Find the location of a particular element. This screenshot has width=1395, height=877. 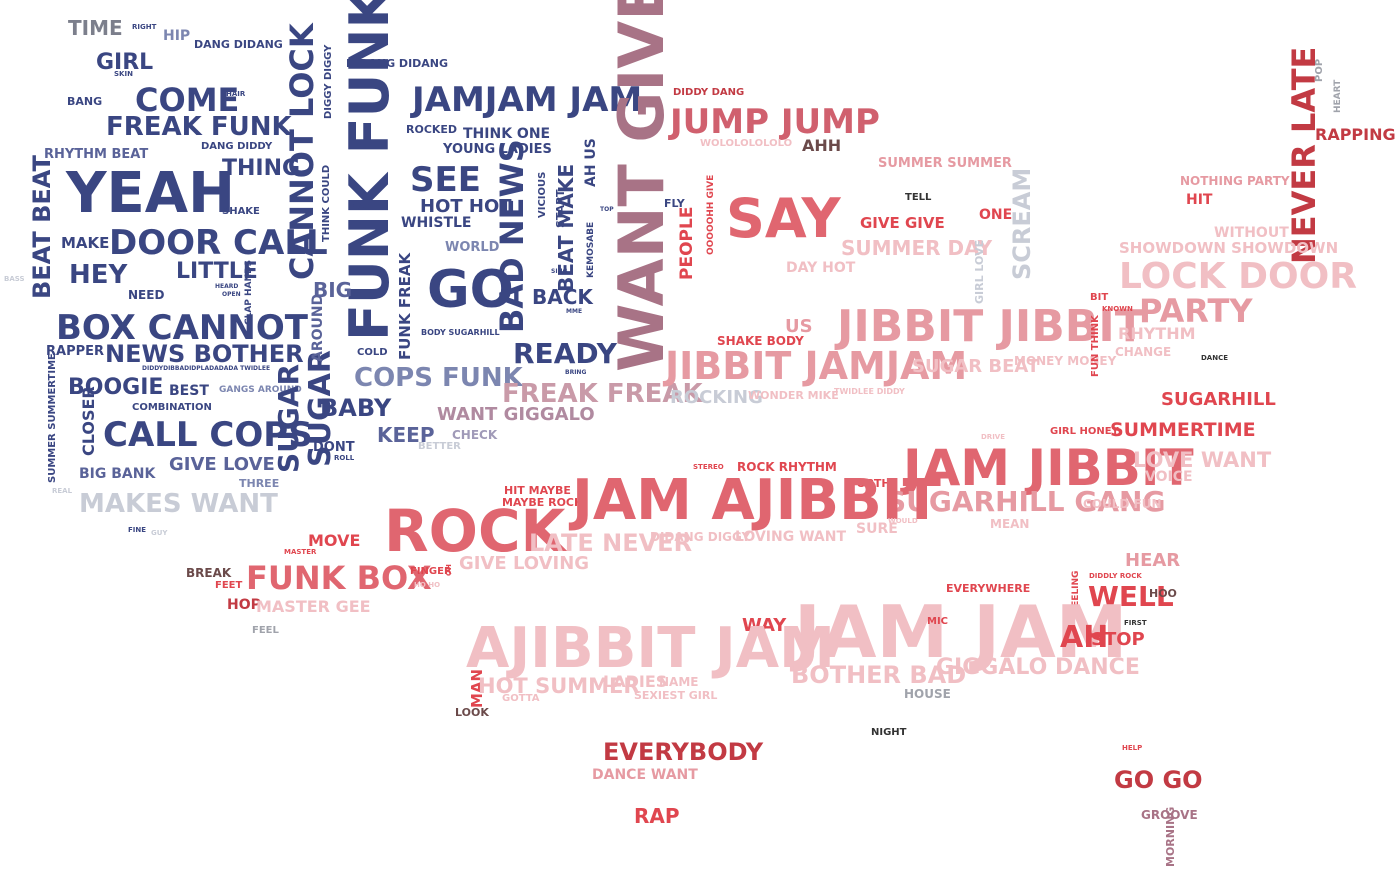

cloud-word: JAM AJIBBIT is located at coordinates (756, 500).